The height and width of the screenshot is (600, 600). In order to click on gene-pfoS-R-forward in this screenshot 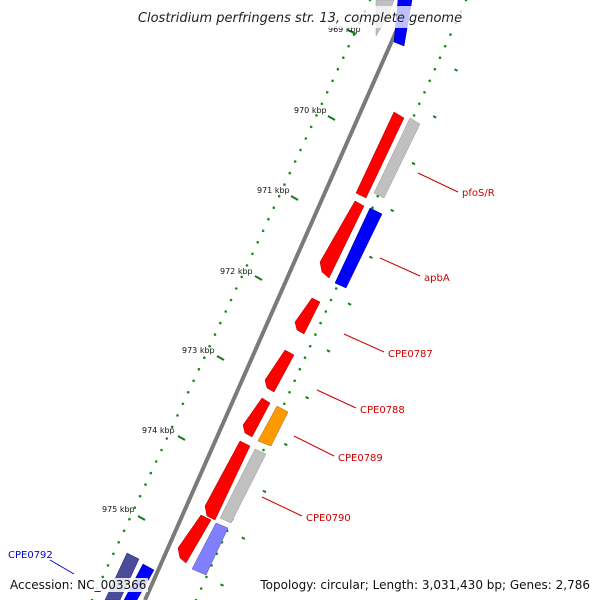, I will do `click(380, 155)`.